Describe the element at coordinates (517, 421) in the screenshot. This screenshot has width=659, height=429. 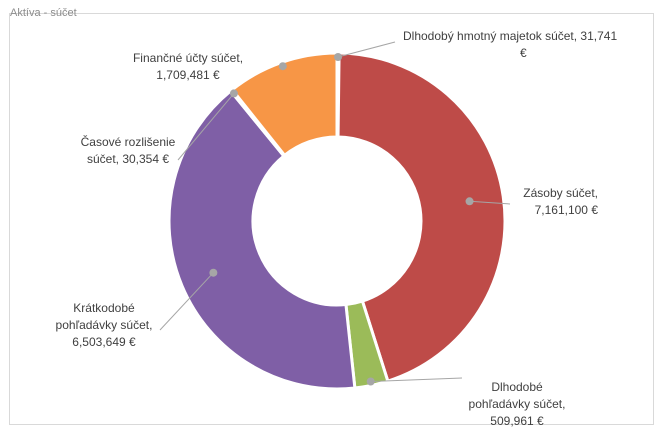
I see `data-label-line: 509,961 €` at that location.